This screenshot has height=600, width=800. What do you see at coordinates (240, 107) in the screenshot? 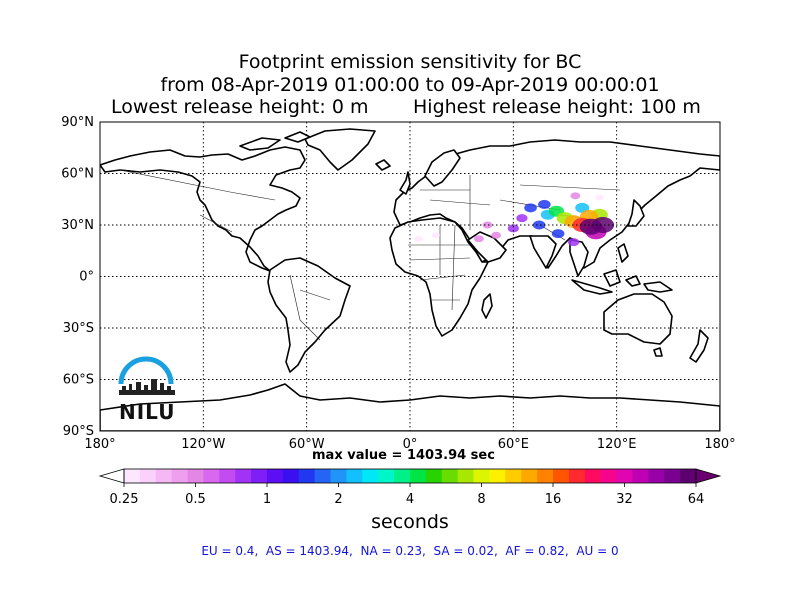
I see `lowest-release-height: Lowest release height: 0 m` at bounding box center [240, 107].